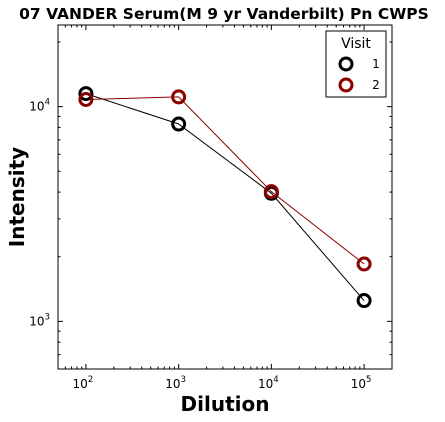 This screenshot has height=422, width=445. Describe the element at coordinates (359, 74) in the screenshot. I see `legend-entries: 12` at that location.